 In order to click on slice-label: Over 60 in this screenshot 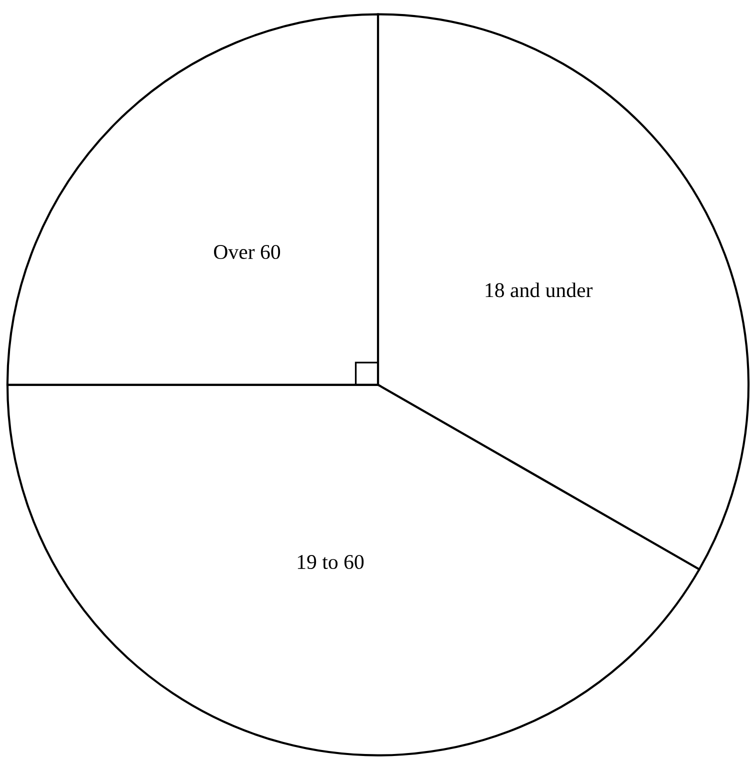, I will do `click(247, 252)`.